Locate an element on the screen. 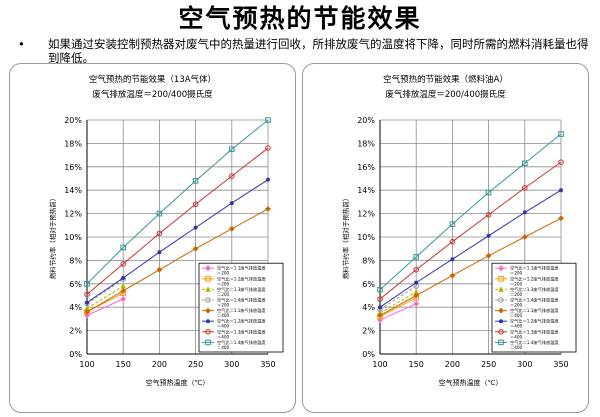 The image size is (600, 417). y-tick-label: 4% is located at coordinates (368, 307).